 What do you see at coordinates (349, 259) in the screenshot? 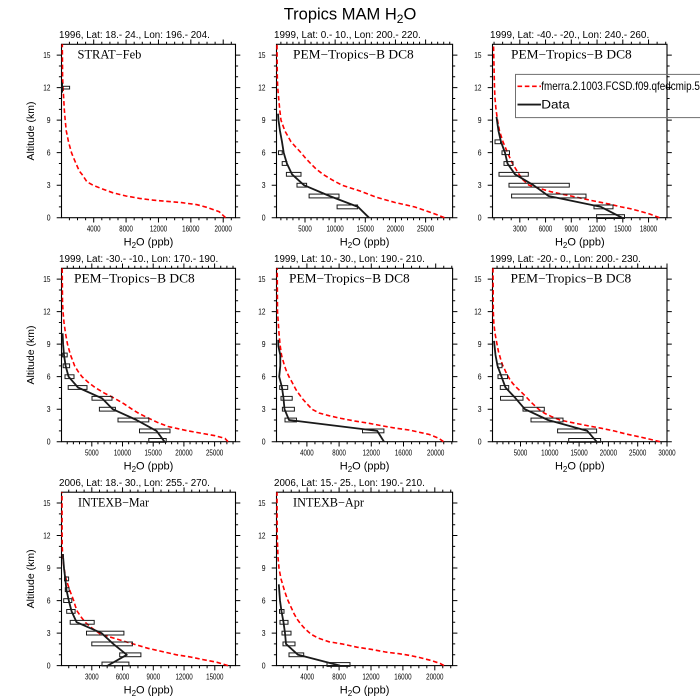
I see `svg-text:1999, Lat: 10.- 30., Lon: 190.: 1999, Lat: 10.- 30., Lon: 190.- 210.` at bounding box center [349, 259].